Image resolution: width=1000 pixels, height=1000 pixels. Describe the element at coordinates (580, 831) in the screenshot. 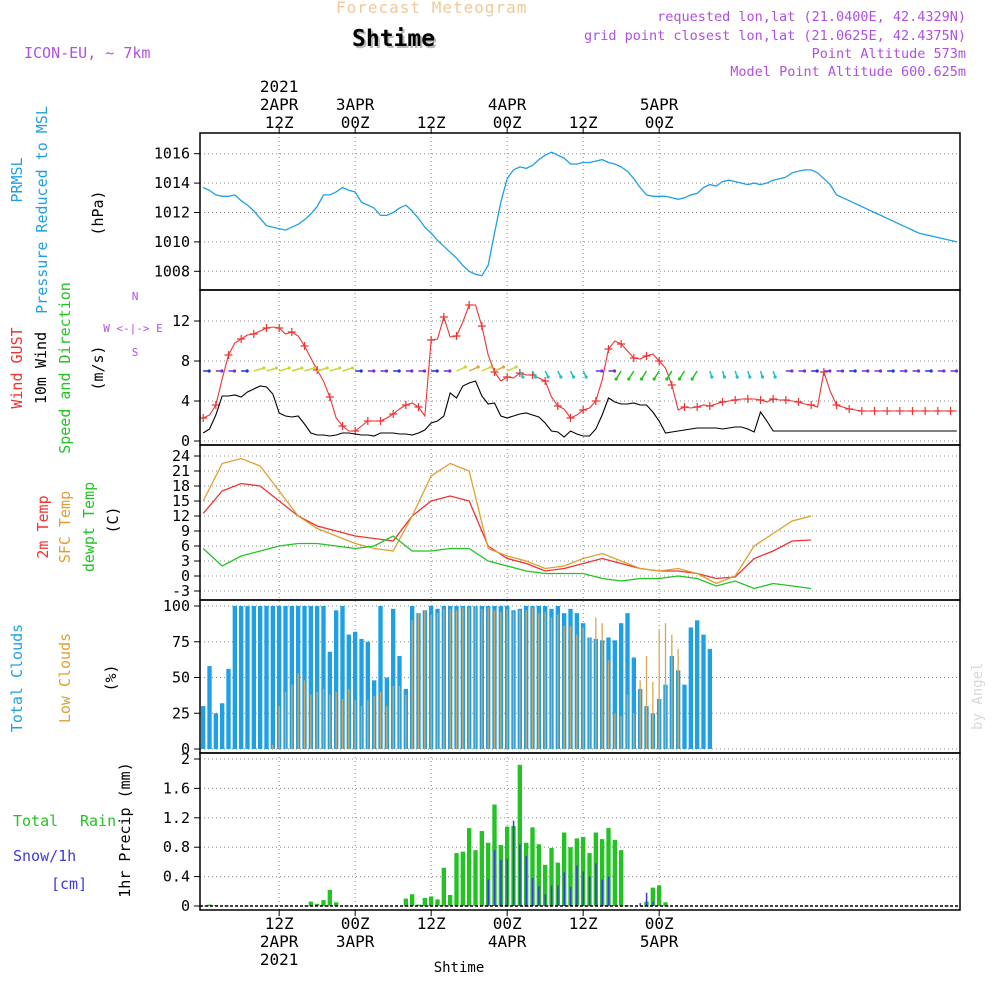

I see `precip-panel-frame` at that location.